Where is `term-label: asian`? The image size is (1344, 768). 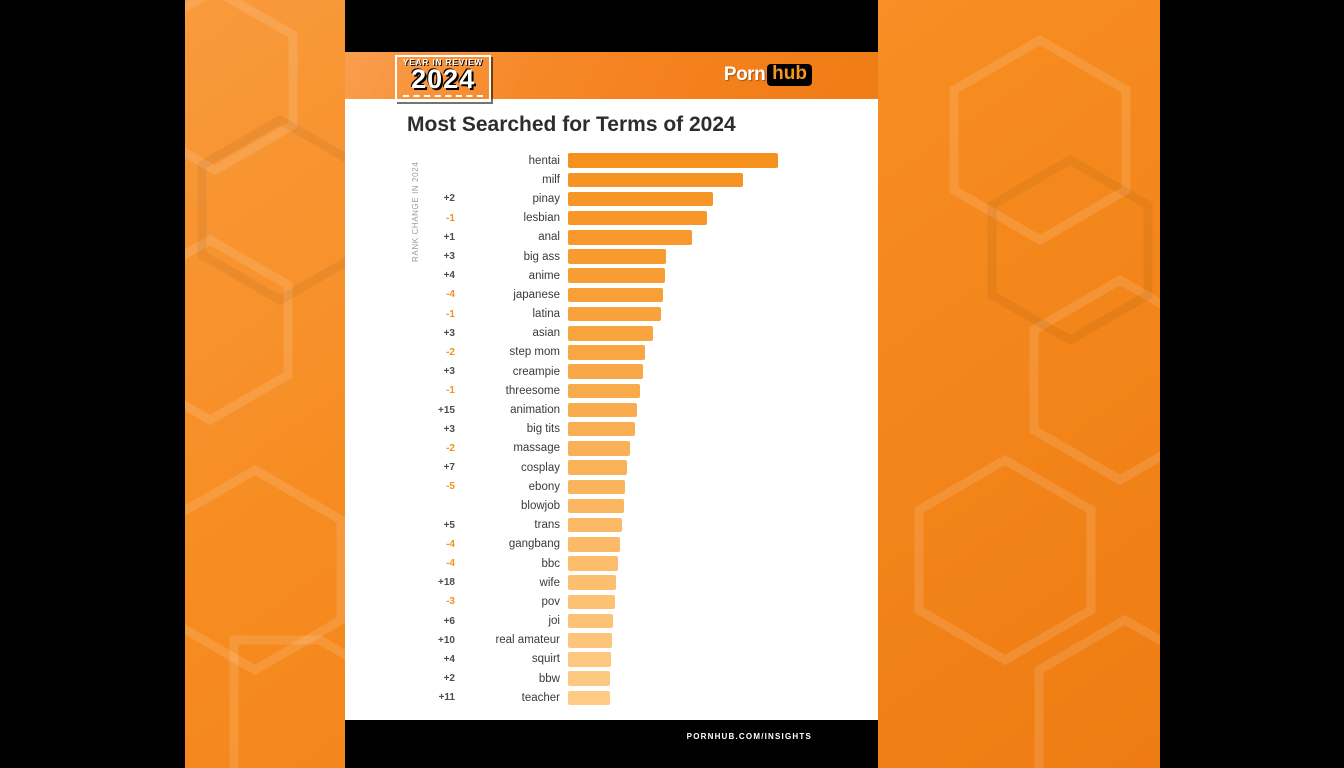
term-label: asian is located at coordinates (546, 333).